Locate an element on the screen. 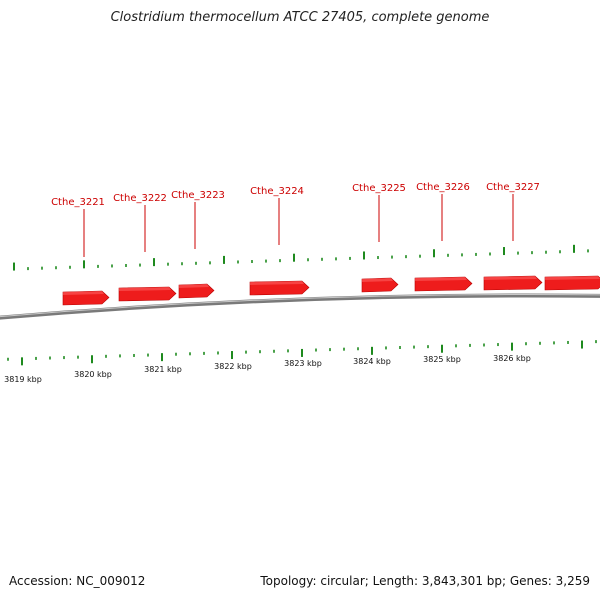 This screenshot has height=600, width=600. scale-label: 3819 kbp is located at coordinates (23, 379).